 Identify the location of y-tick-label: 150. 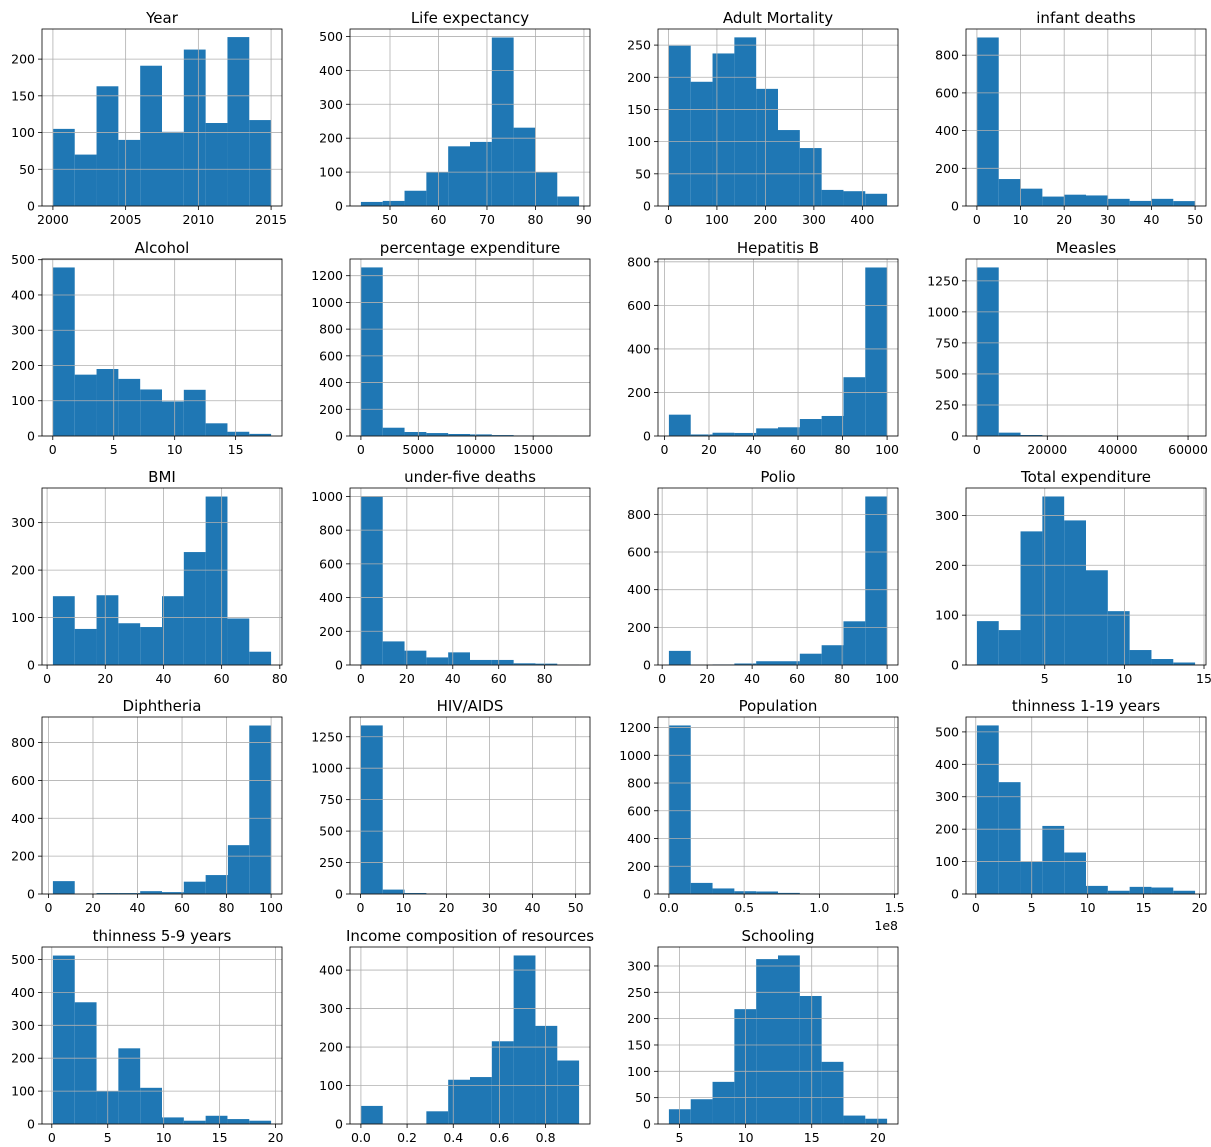
(23, 95).